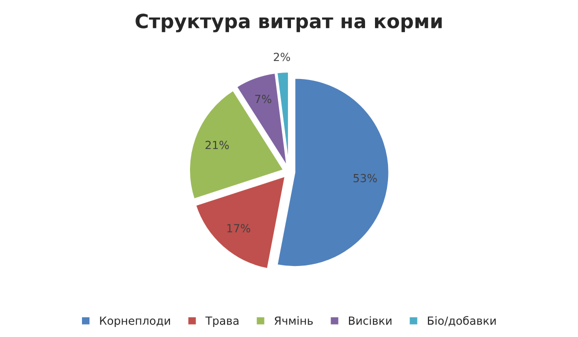 The height and width of the screenshot is (337, 578). Describe the element at coordinates (282, 57) in the screenshot. I see `data-label: 2%` at that location.